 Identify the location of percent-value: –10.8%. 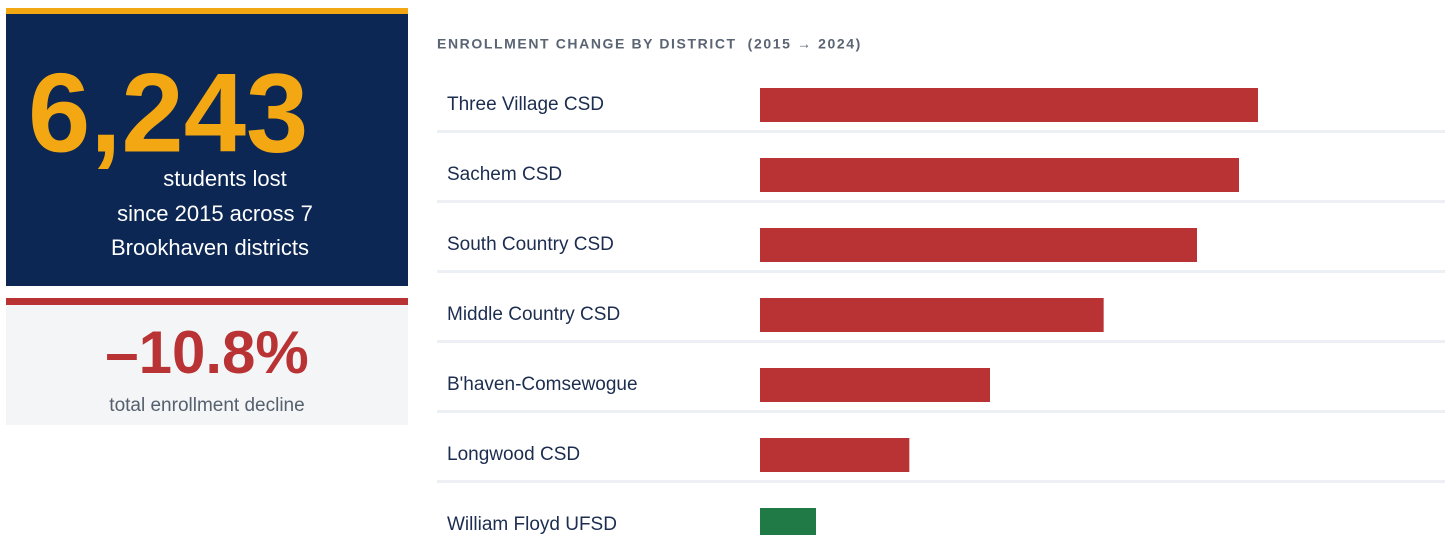
(207, 352).